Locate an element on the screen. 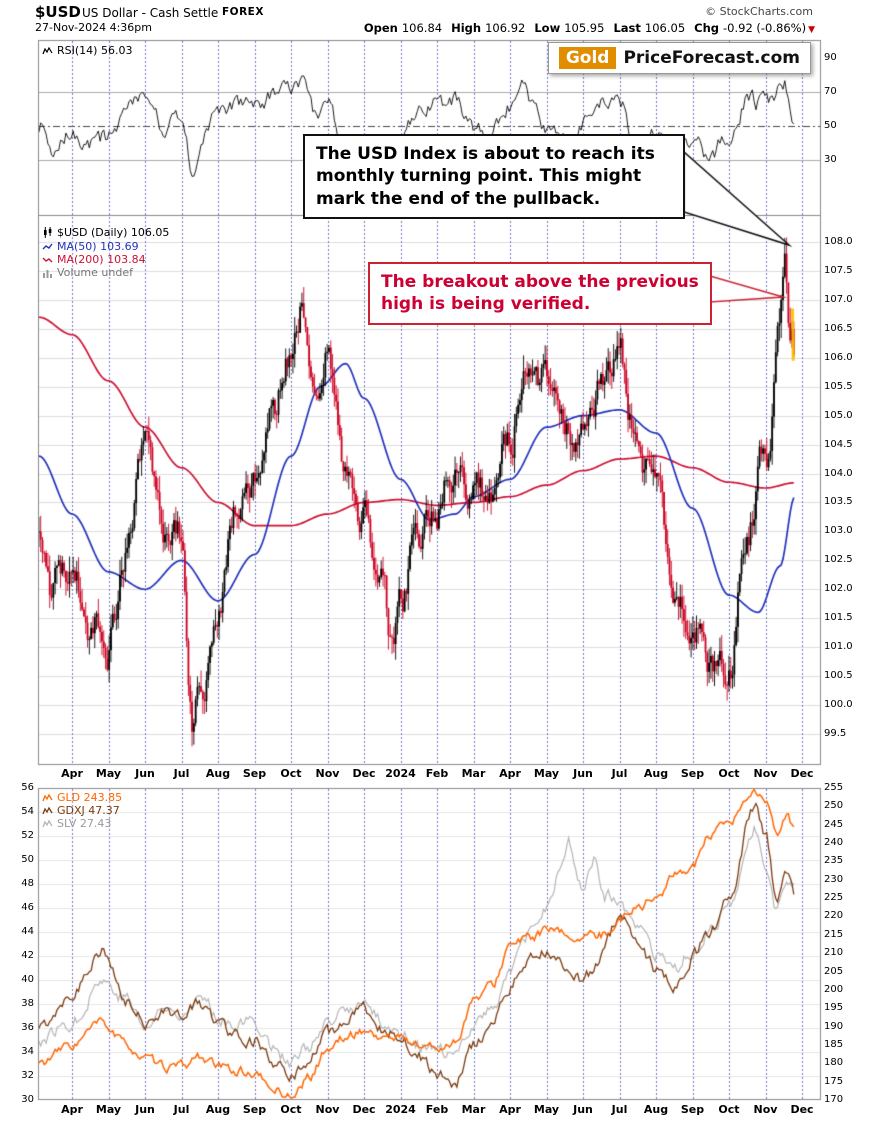 The image size is (875, 1125). main-symbol-legend: $USD (Daily) 106.05 is located at coordinates (105, 232).